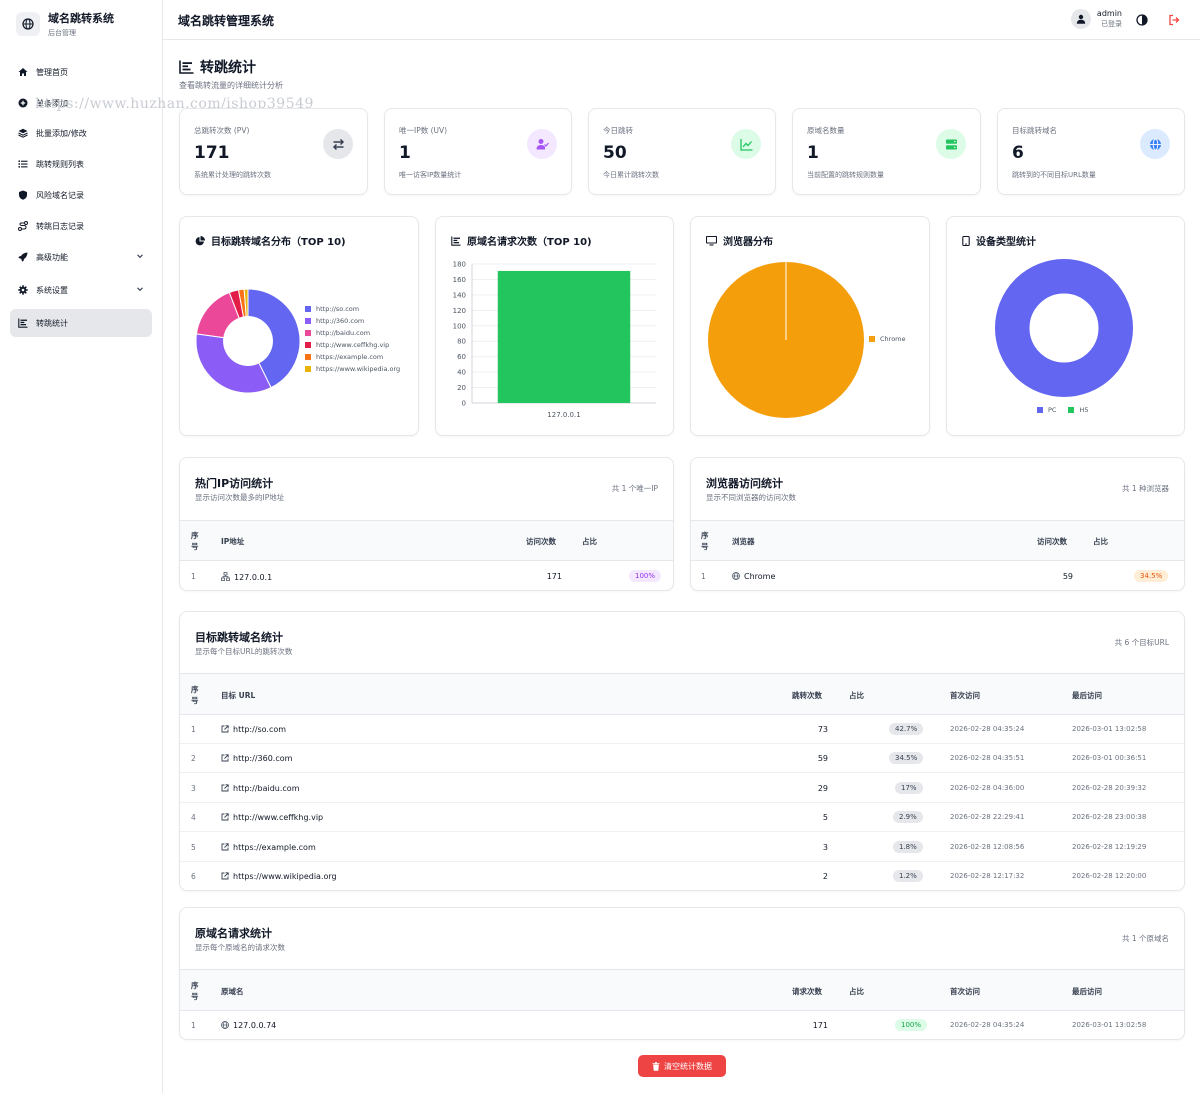  Describe the element at coordinates (193, 876) in the screenshot. I see `cell-seq: 6` at that location.